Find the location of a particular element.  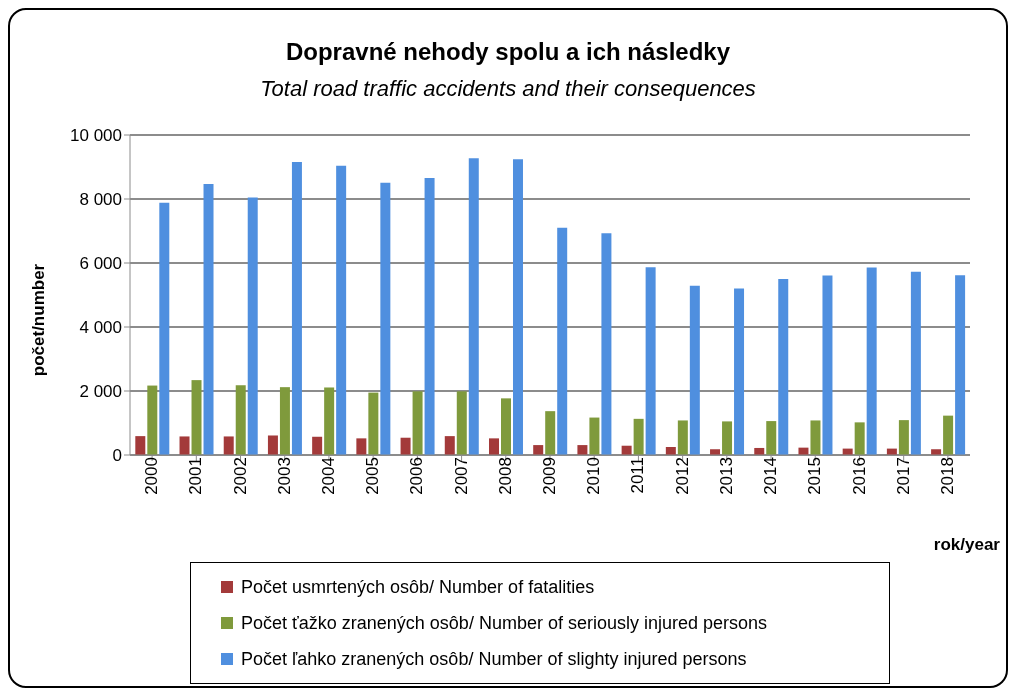

x-tick-label: 2016 is located at coordinates (859, 476).